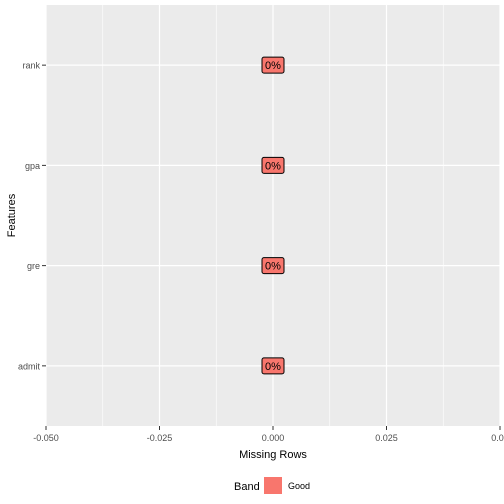 This screenshot has height=504, width=504. I want to click on x-tick-label: 0.025, so click(386, 438).